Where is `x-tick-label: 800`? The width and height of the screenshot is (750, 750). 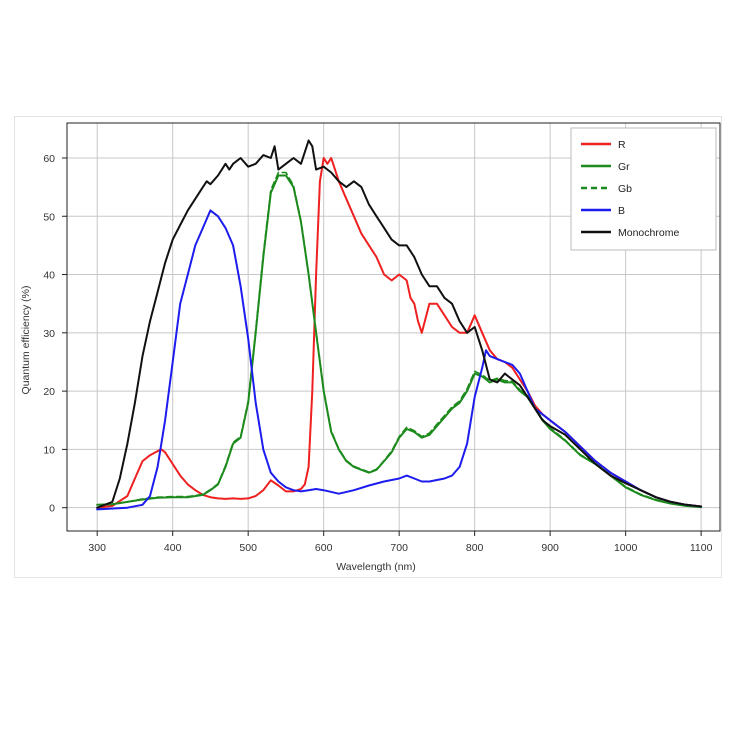
x-tick-label: 800 is located at coordinates (475, 548).